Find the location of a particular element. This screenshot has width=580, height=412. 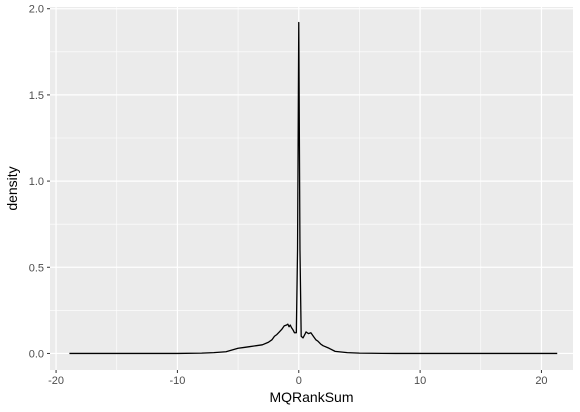

x-tick-label: 0 is located at coordinates (299, 381).